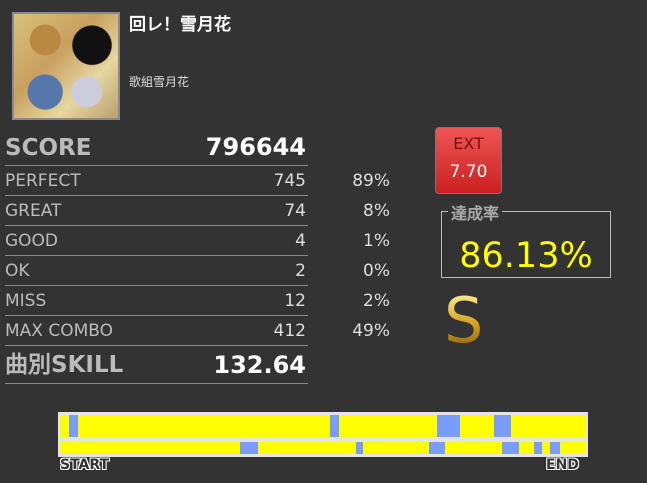  I want to click on judgement-percent: 89%, so click(371, 181).